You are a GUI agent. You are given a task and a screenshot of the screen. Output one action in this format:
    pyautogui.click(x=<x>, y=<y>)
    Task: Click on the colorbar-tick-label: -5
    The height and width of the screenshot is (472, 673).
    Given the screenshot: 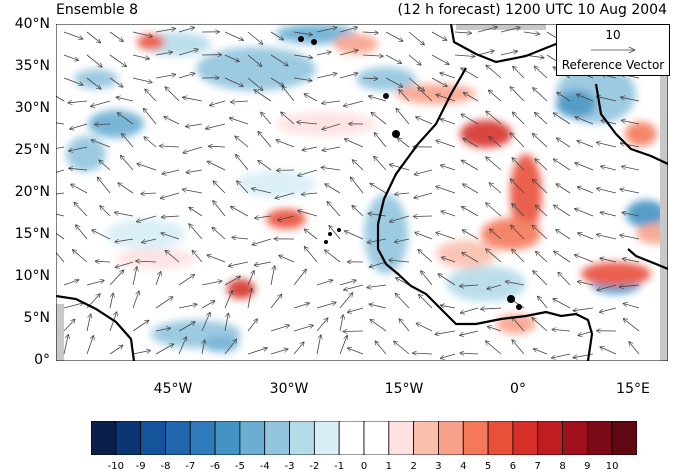 What is the action you would take?
    pyautogui.click(x=240, y=466)
    